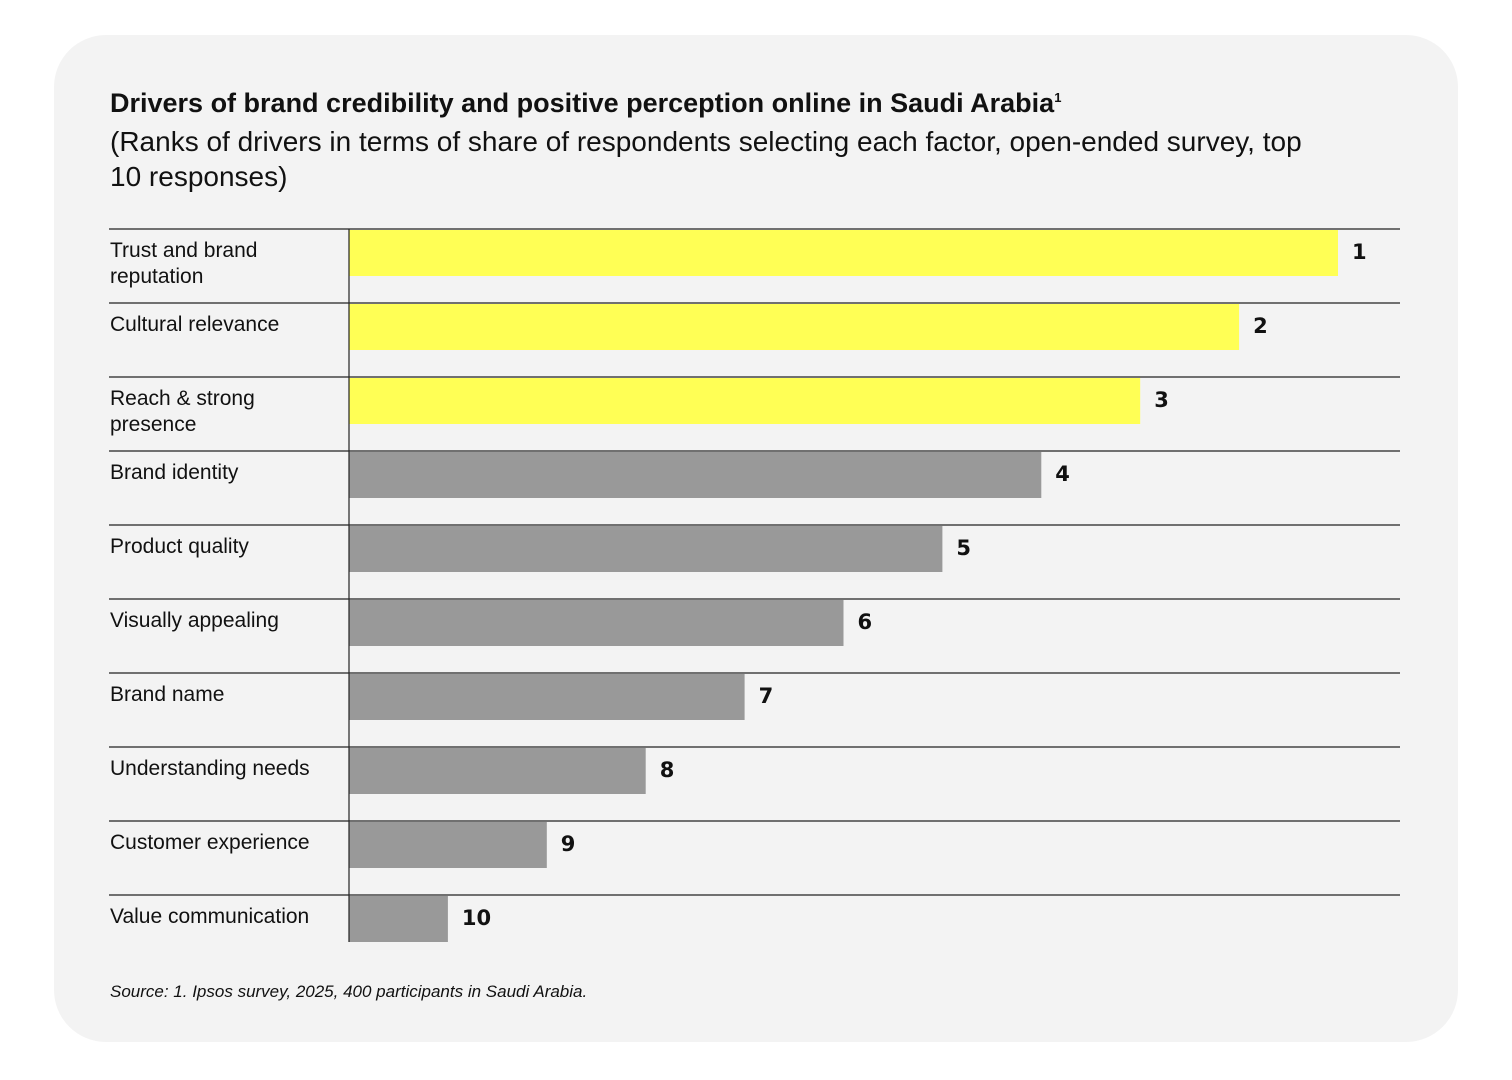 This screenshot has width=1512, height=1080. I want to click on data-label: 3, so click(1161, 400).